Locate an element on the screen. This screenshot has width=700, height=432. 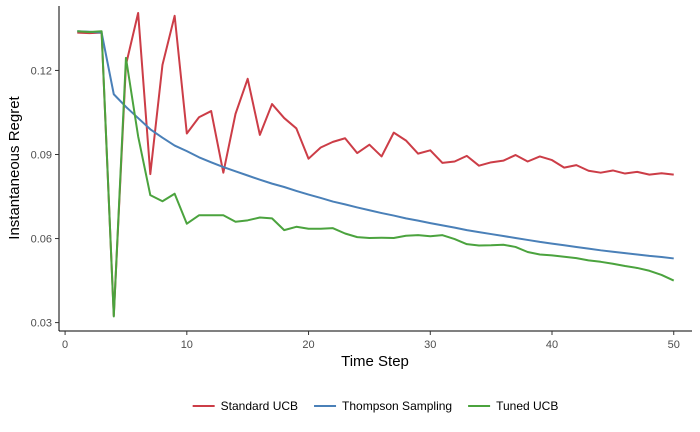
legend: Standard UCB Thompson Sampling Tuned UCB is located at coordinates (375, 406).